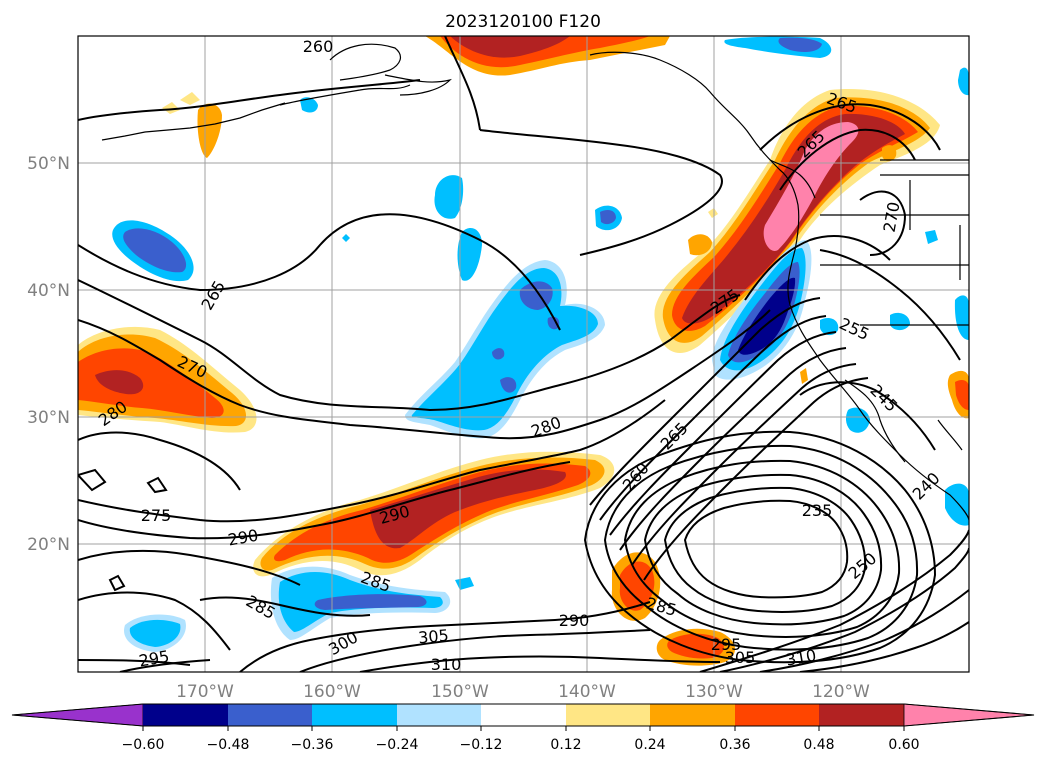 This screenshot has width=1047, height=765. Describe the element at coordinates (77, 715) in the screenshot. I see `colorbar-extend-low` at that location.